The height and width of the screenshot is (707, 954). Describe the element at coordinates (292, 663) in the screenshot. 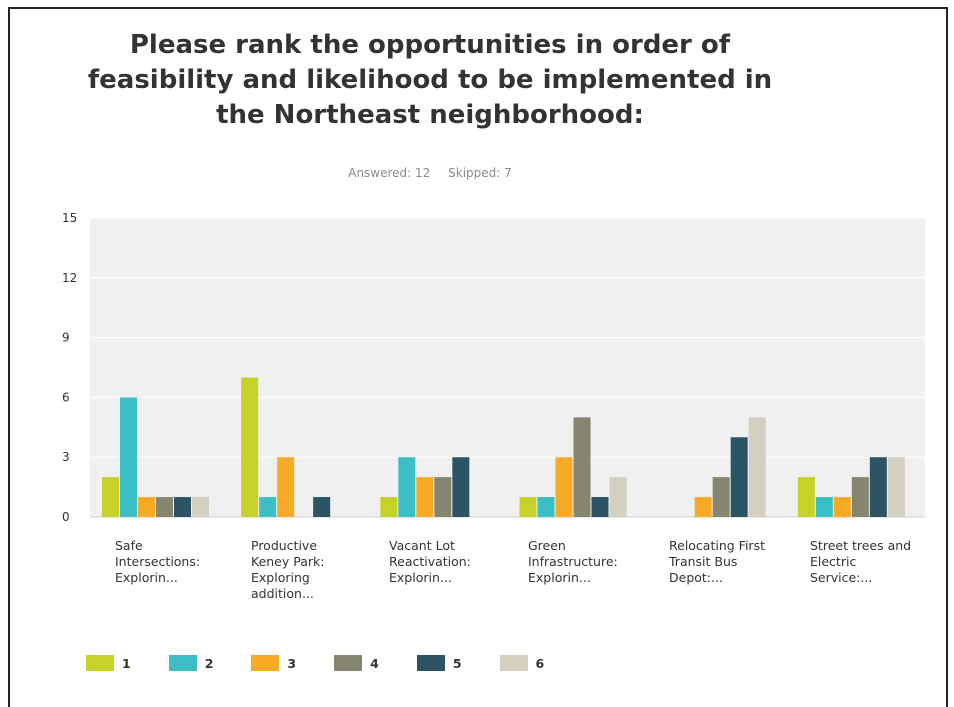

I see `legend-label: 3` at that location.